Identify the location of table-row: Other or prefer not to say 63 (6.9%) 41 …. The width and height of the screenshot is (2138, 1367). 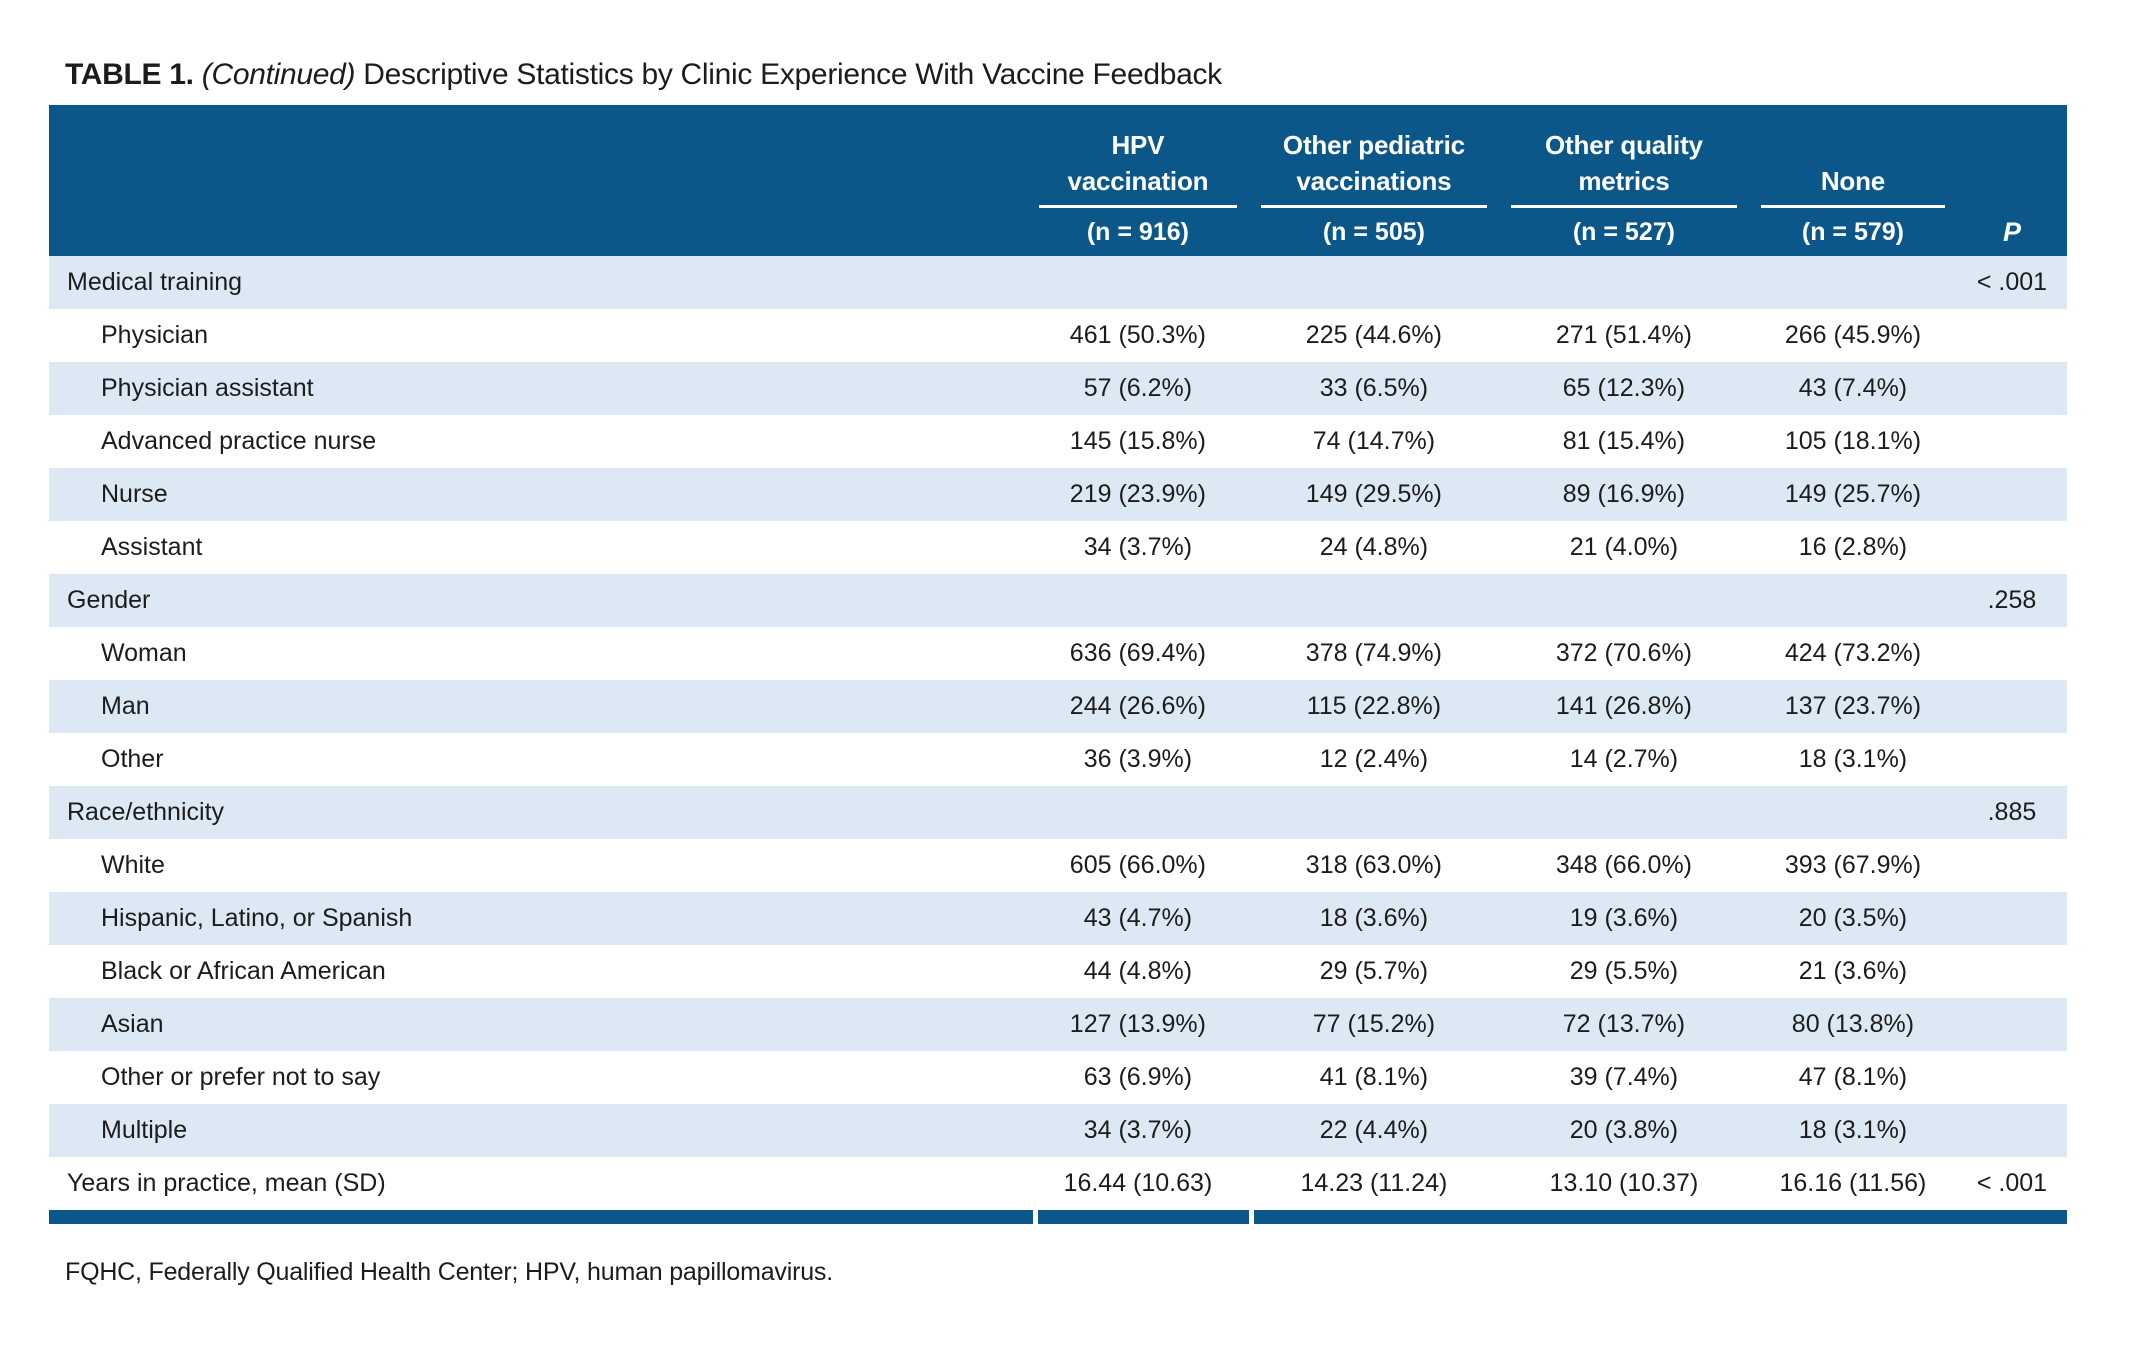
(1058, 1077).